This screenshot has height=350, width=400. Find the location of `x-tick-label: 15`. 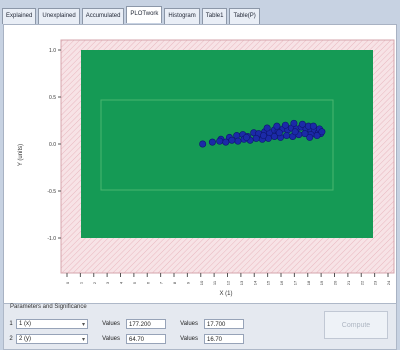

x-tick-label: 15 is located at coordinates (268, 282).